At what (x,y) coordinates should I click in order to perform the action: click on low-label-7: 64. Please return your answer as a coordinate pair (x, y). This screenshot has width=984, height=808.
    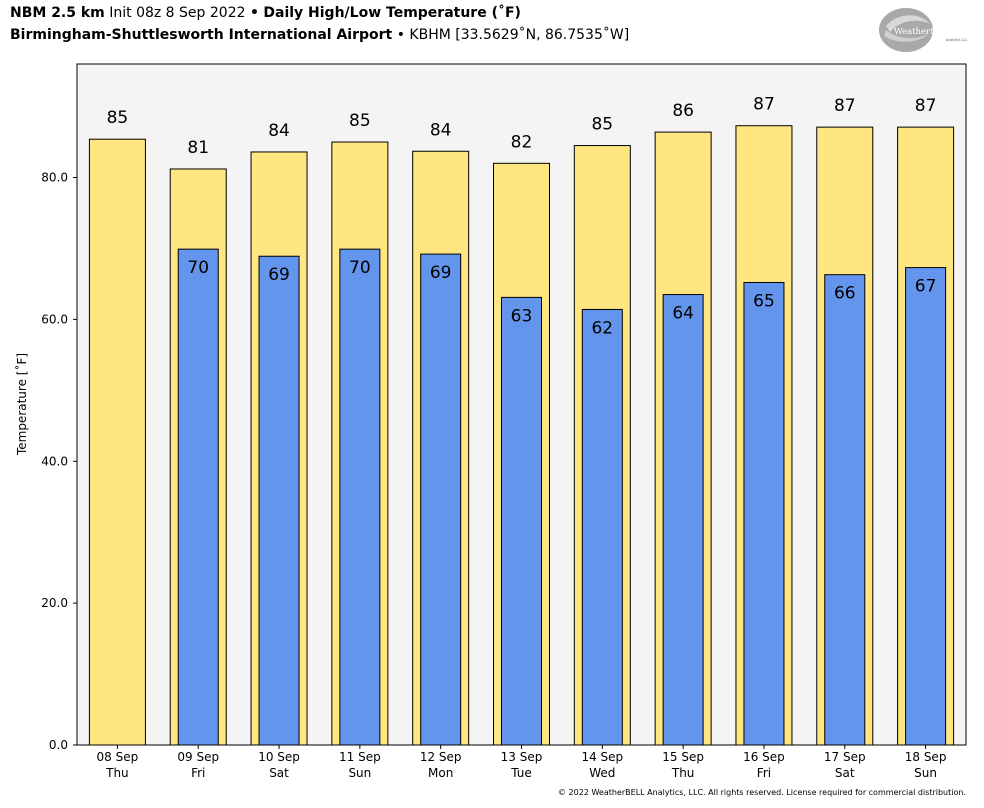
    Looking at the image, I should click on (683, 314).